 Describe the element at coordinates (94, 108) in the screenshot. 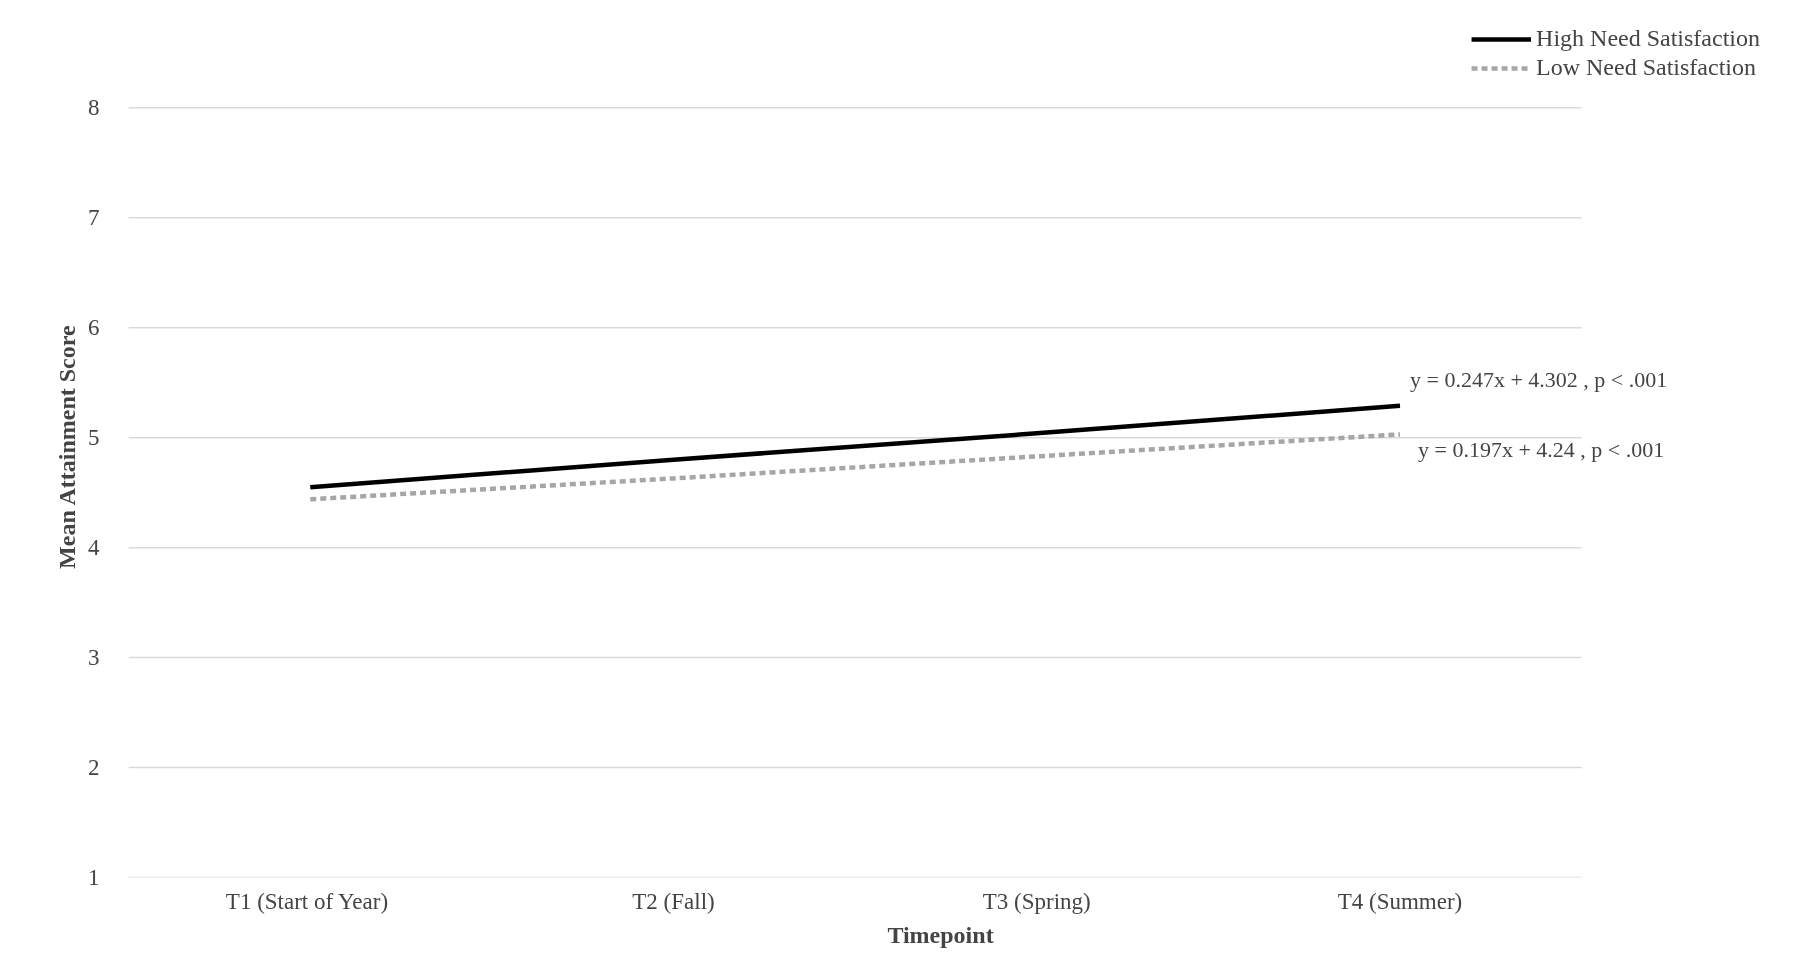

I see `y-tick-label: 8` at that location.